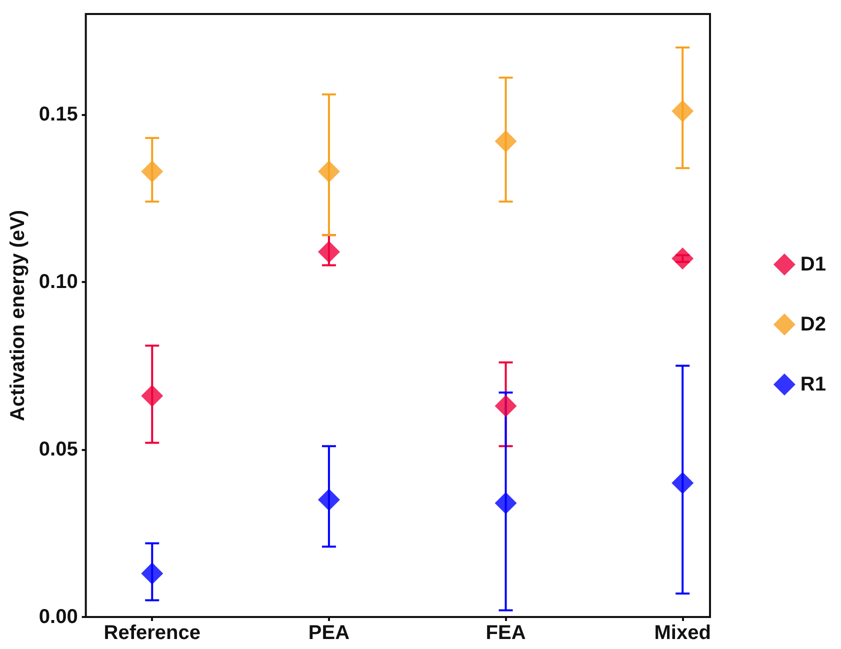 The height and width of the screenshot is (649, 841). I want to click on y-tick-label: 0.15, so click(58, 115).